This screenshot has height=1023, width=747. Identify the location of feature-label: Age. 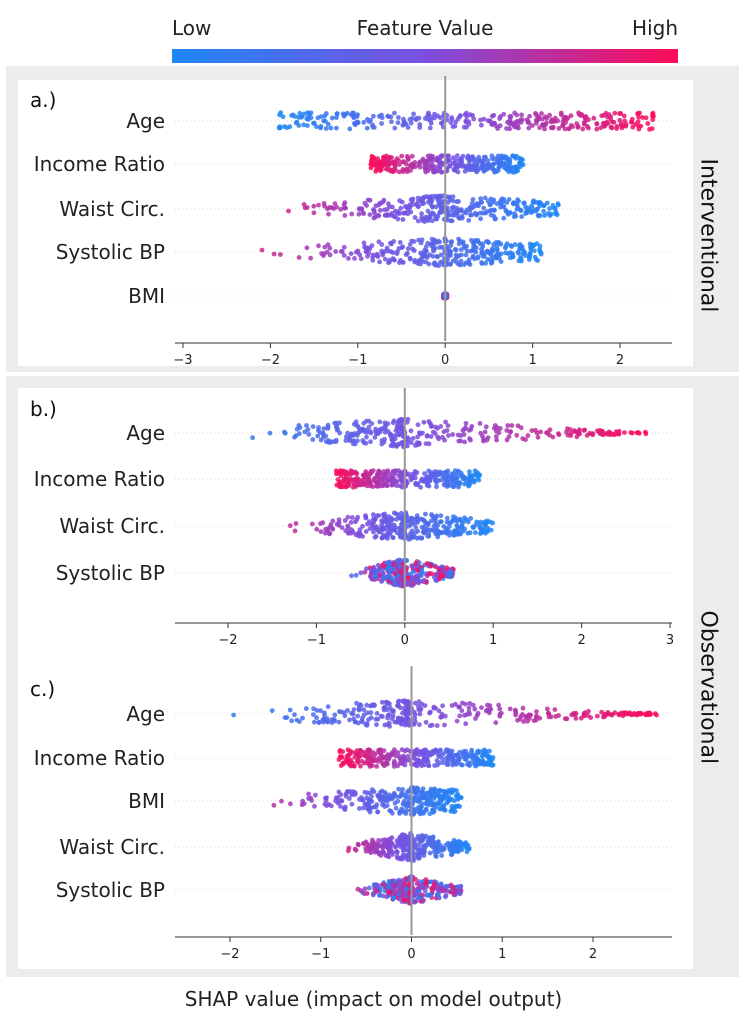
(145, 121).